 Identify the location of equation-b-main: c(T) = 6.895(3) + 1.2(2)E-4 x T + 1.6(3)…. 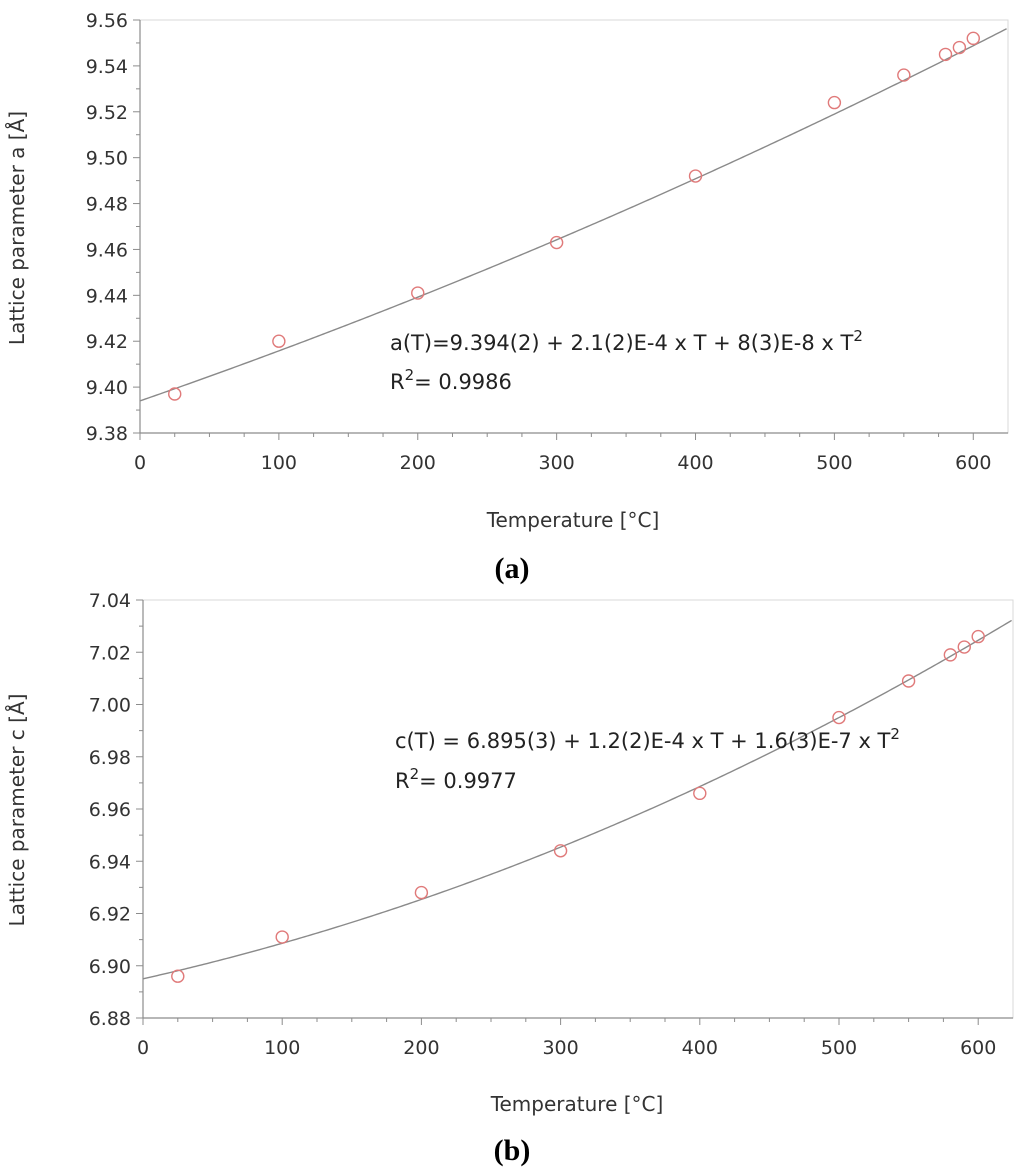
(643, 741).